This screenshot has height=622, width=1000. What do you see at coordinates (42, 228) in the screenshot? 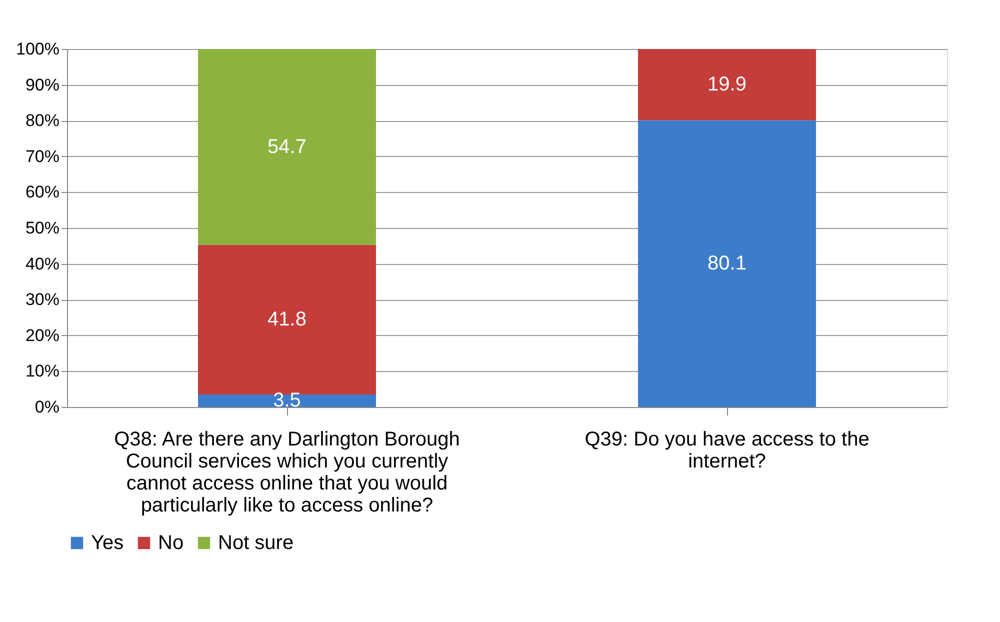
I see `y-tick-label: 50%` at bounding box center [42, 228].